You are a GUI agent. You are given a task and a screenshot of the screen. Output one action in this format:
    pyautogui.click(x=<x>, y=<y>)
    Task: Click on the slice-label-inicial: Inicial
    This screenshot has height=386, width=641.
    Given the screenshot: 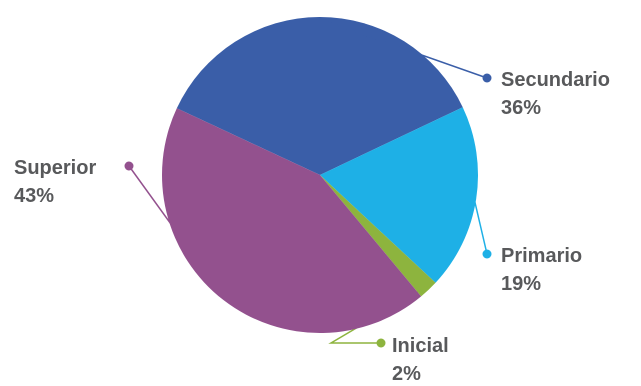 What is the action you would take?
    pyautogui.click(x=420, y=346)
    